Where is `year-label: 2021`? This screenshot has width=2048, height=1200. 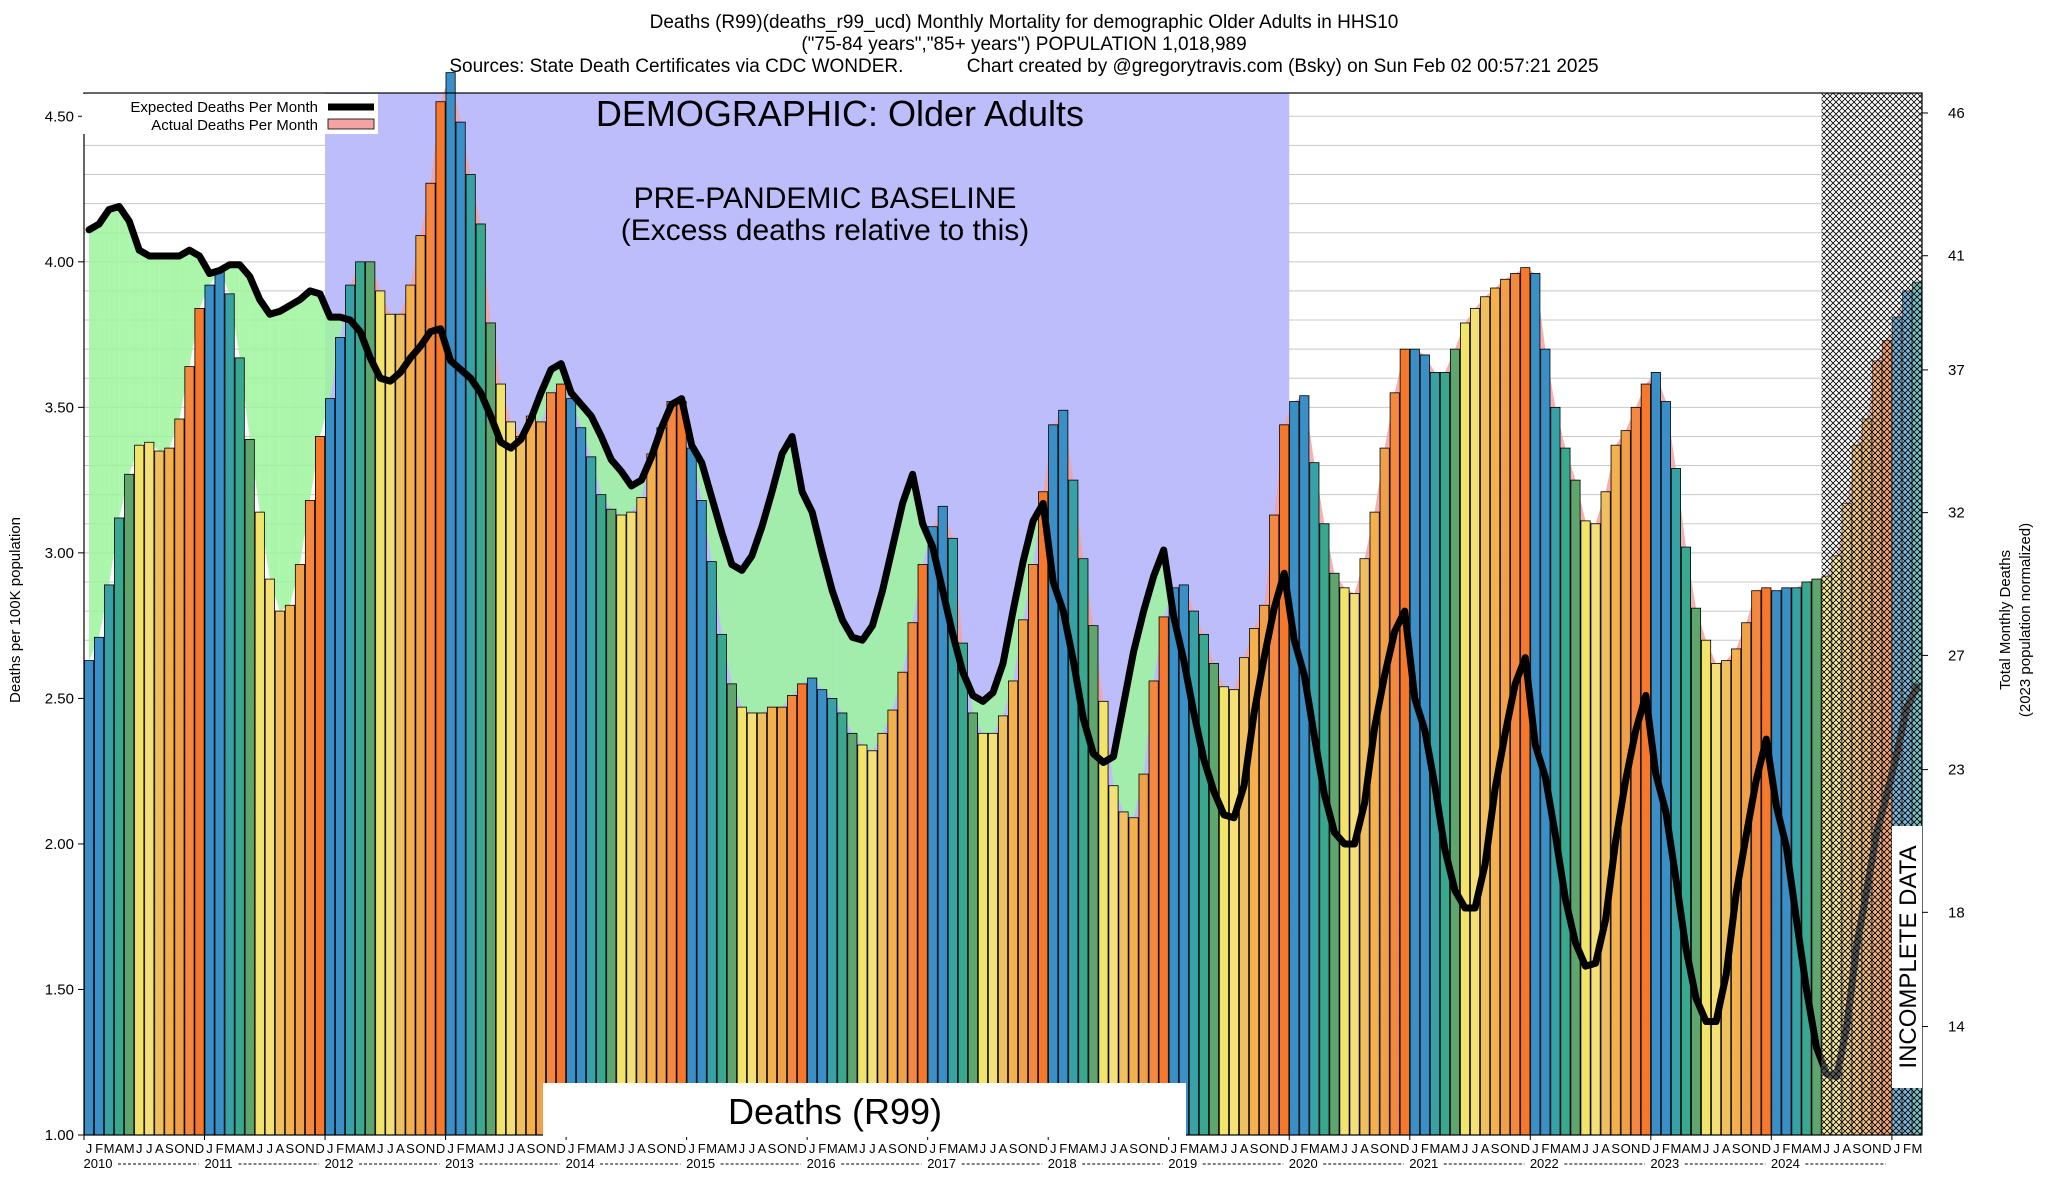
year-label: 2021 is located at coordinates (1423, 1163).